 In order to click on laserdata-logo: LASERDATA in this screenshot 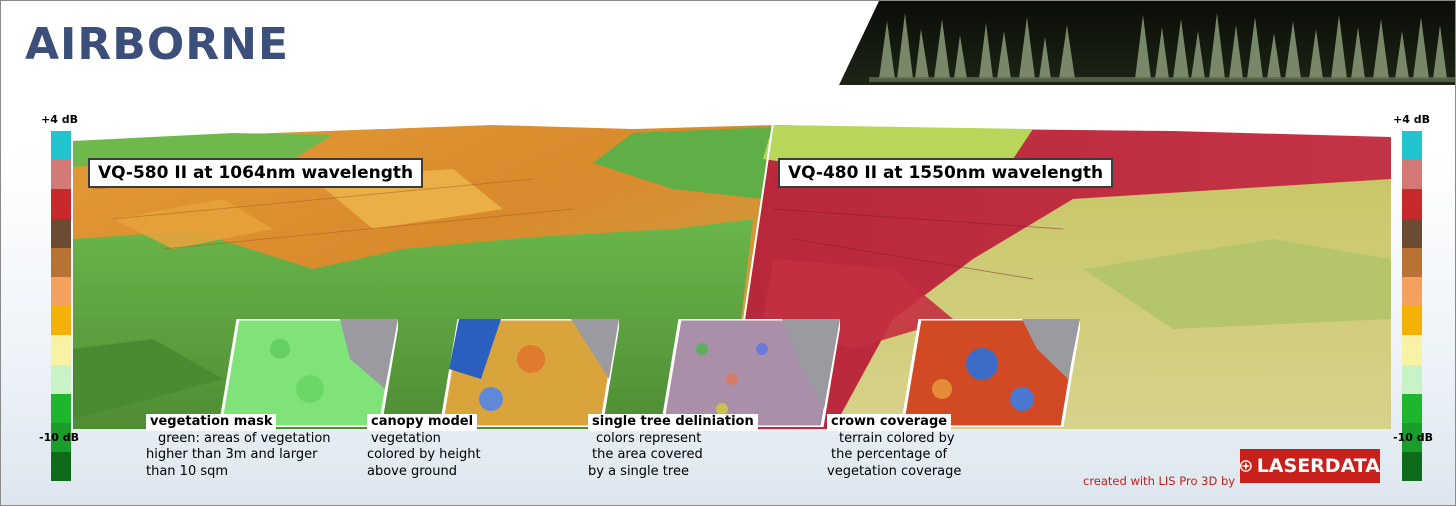, I will do `click(1310, 466)`.